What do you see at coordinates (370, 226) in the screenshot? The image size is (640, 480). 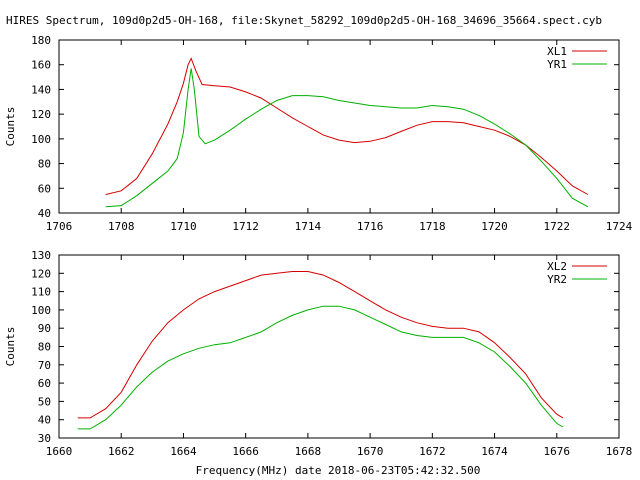 I see `x-tick-label: 1716` at bounding box center [370, 226].